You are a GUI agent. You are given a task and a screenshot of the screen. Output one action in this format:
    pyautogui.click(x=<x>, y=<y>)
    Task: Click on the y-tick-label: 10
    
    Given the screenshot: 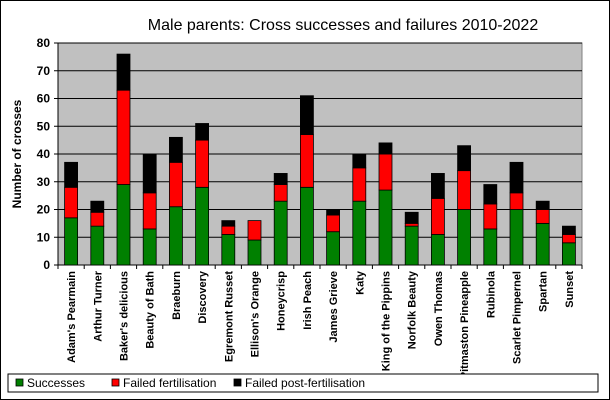 What is the action you would take?
    pyautogui.click(x=44, y=237)
    